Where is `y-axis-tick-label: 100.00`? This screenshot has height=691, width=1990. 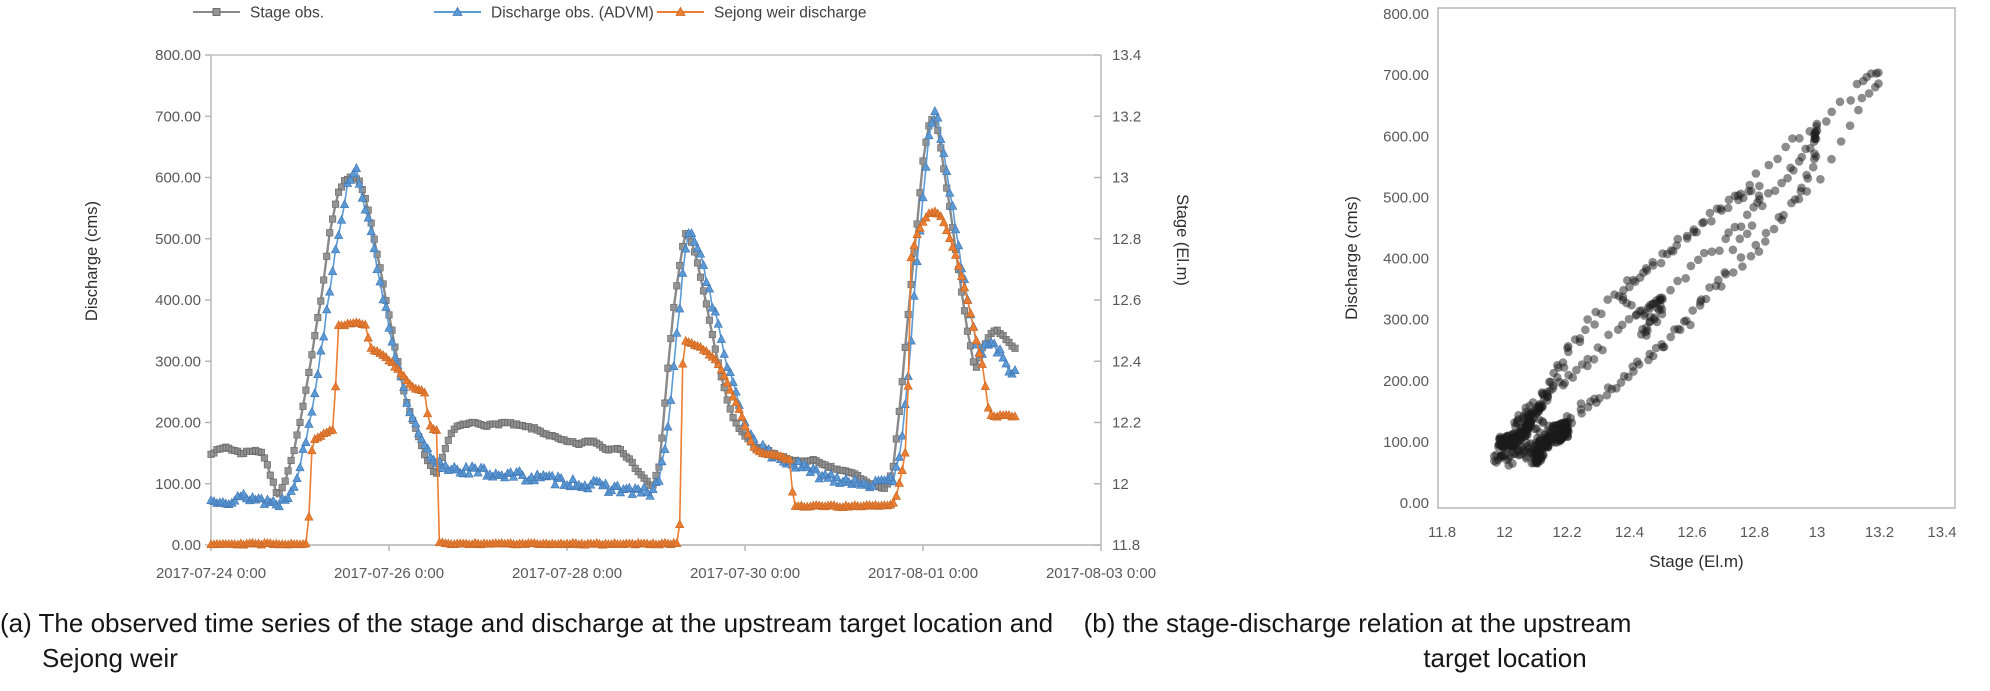
y-axis-tick-label: 100.00 is located at coordinates (1406, 442).